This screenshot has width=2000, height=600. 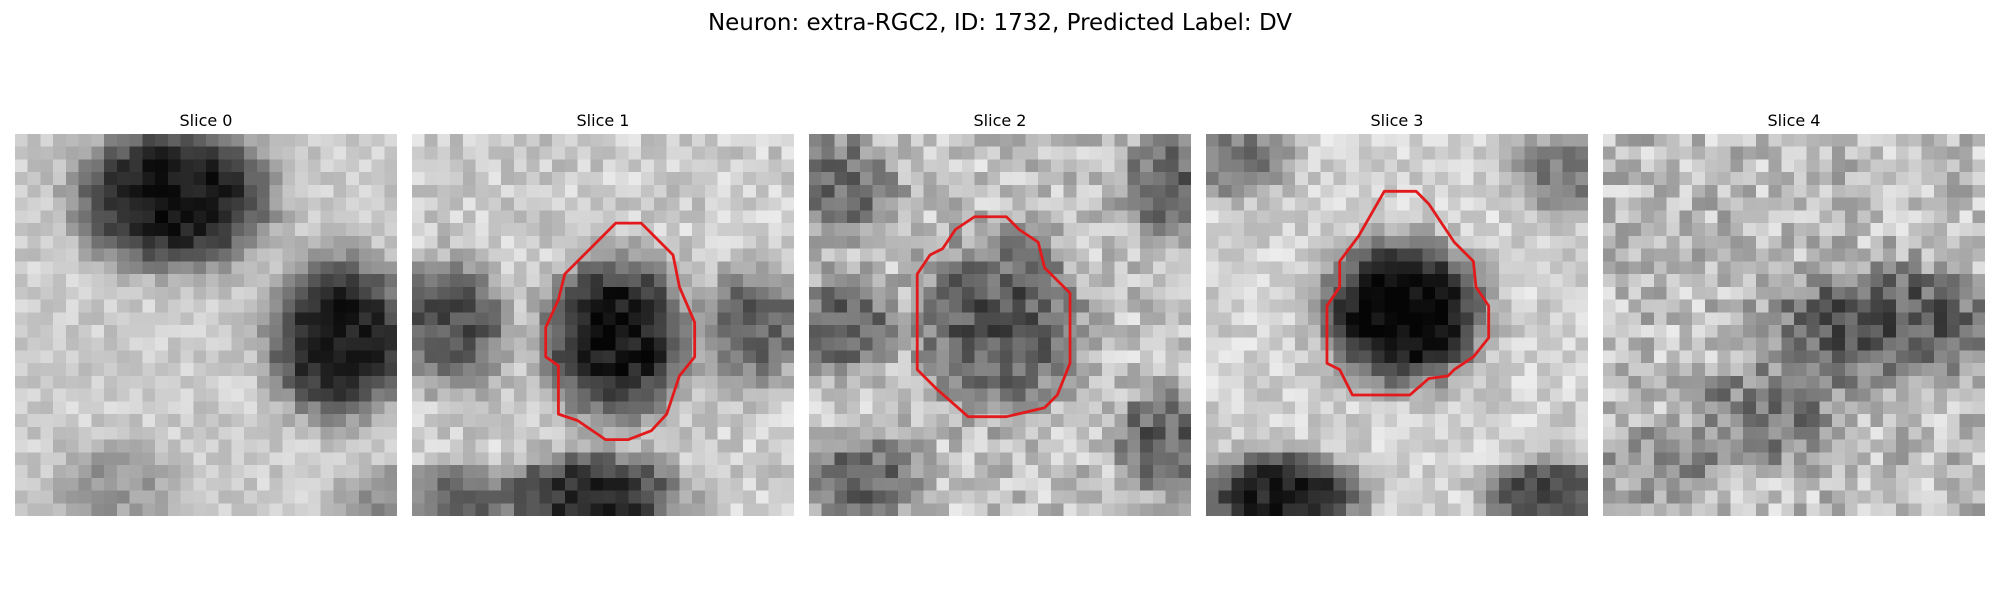 What do you see at coordinates (1000, 120) in the screenshot?
I see `slice-title-2: Slice 2` at bounding box center [1000, 120].